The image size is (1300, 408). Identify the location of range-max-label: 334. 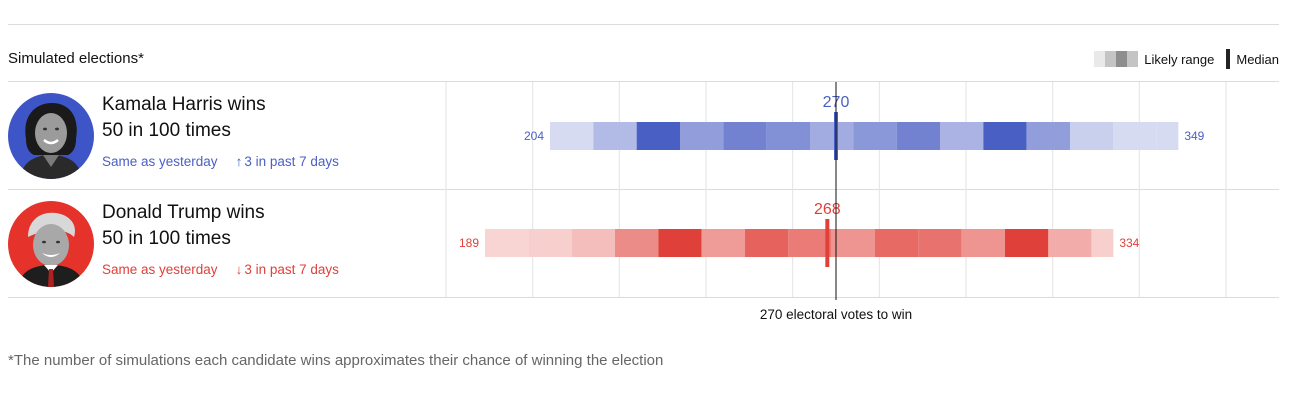
(1129, 243).